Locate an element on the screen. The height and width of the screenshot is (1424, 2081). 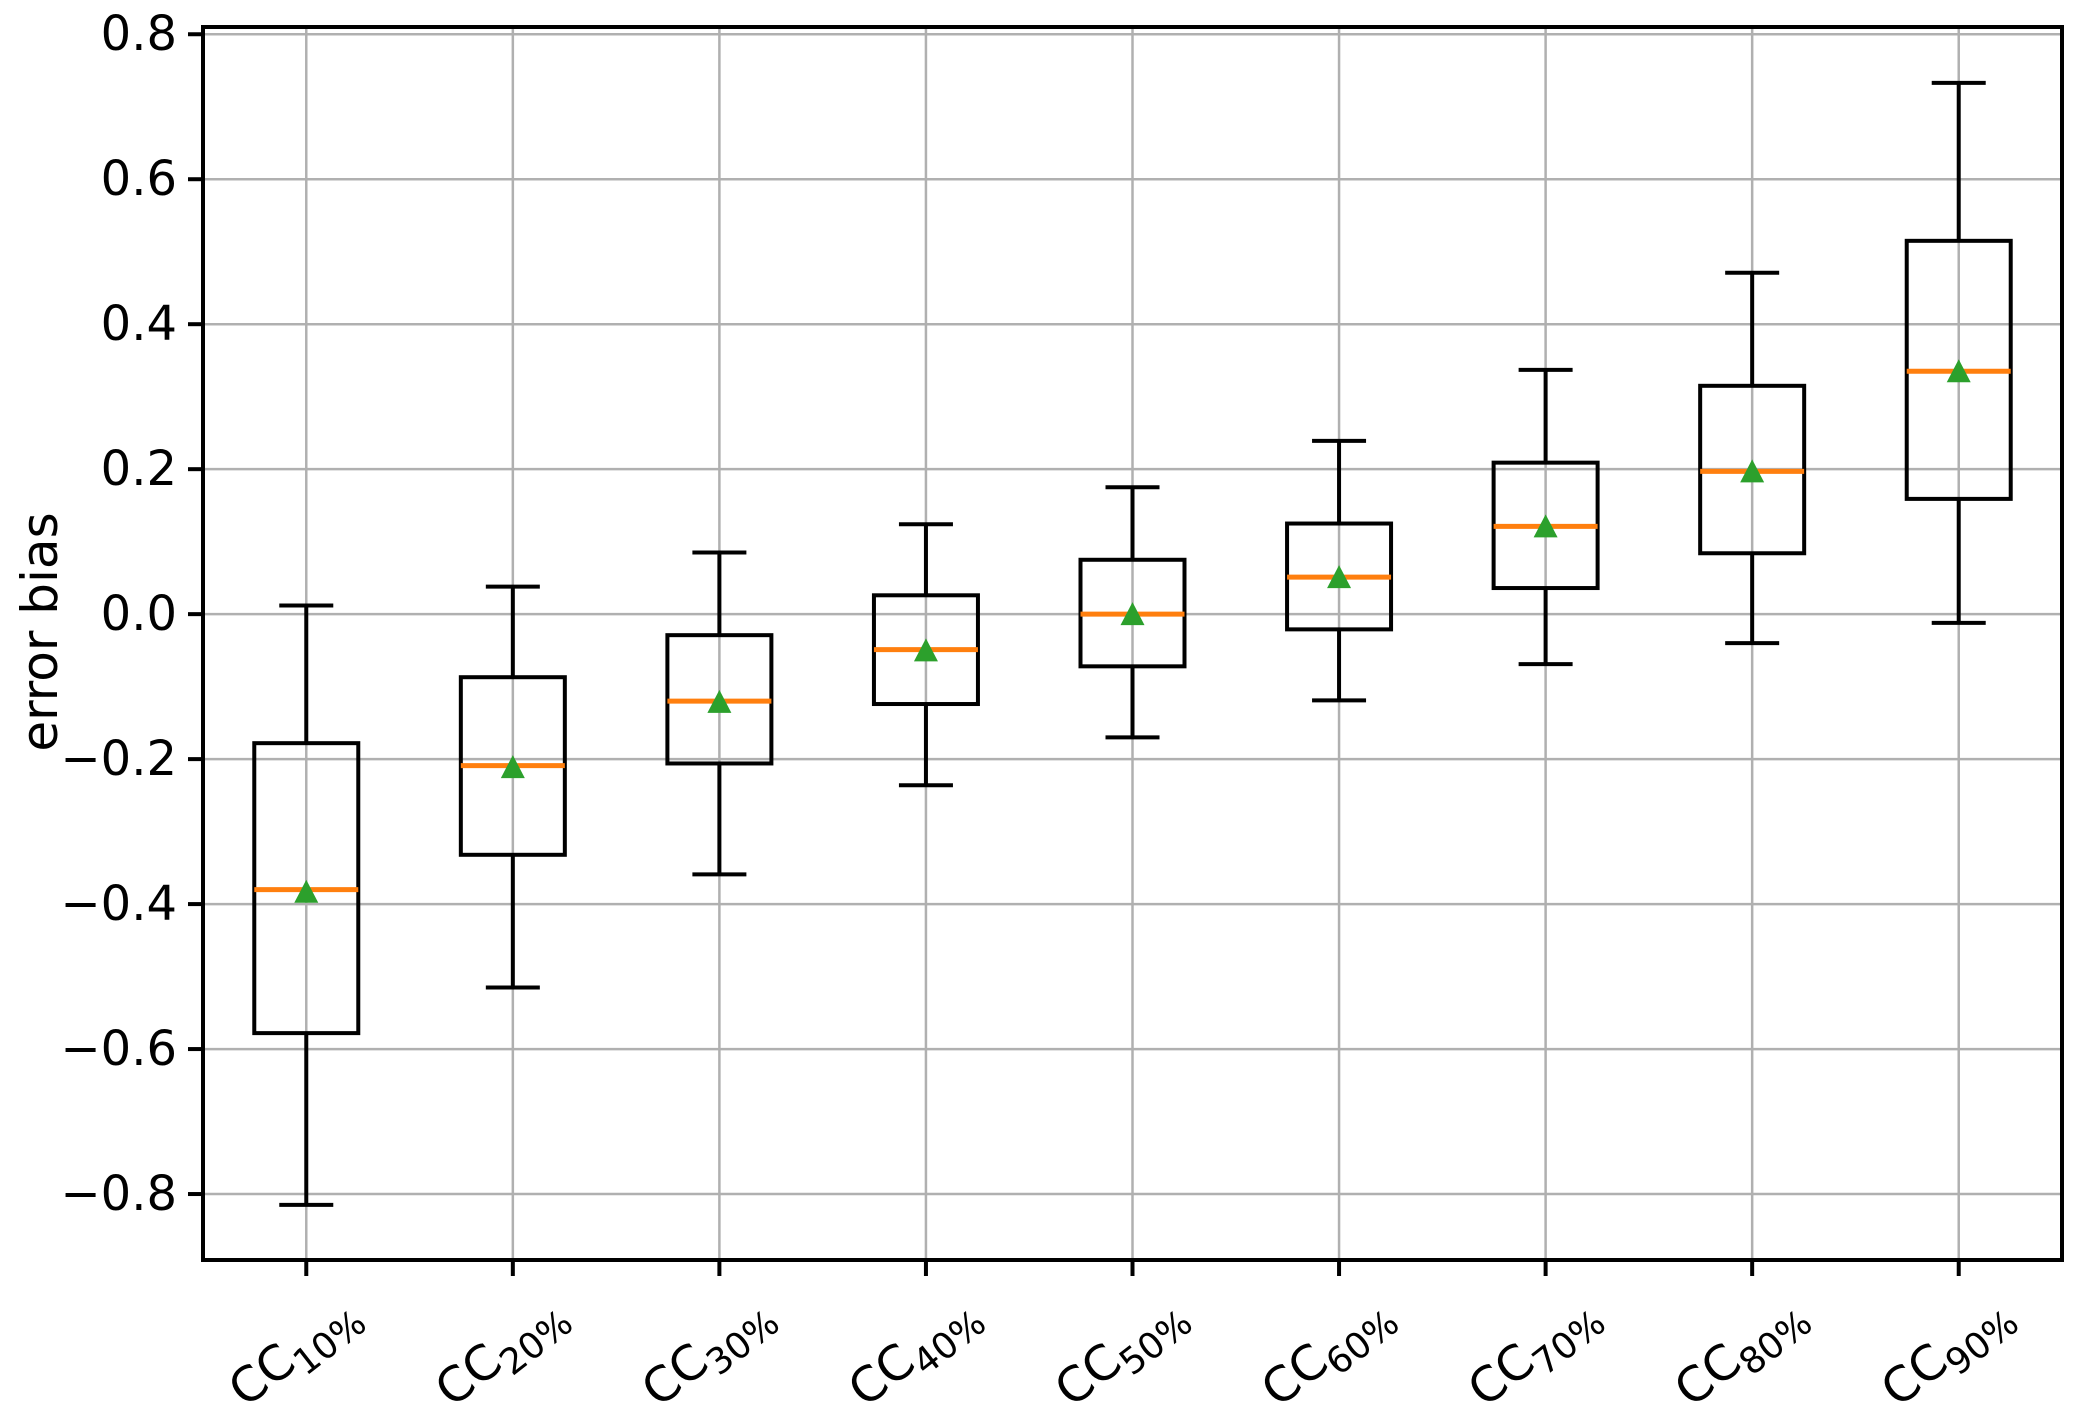
y-tick-label: 0.8 is located at coordinates (139, 34).